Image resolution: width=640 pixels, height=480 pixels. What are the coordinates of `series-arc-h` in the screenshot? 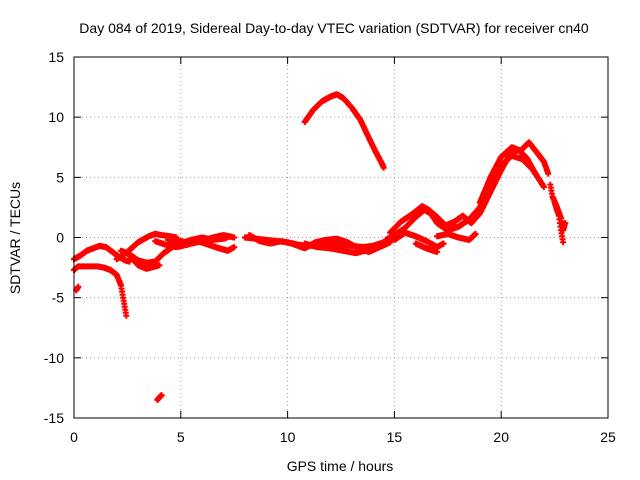 It's located at (201, 239).